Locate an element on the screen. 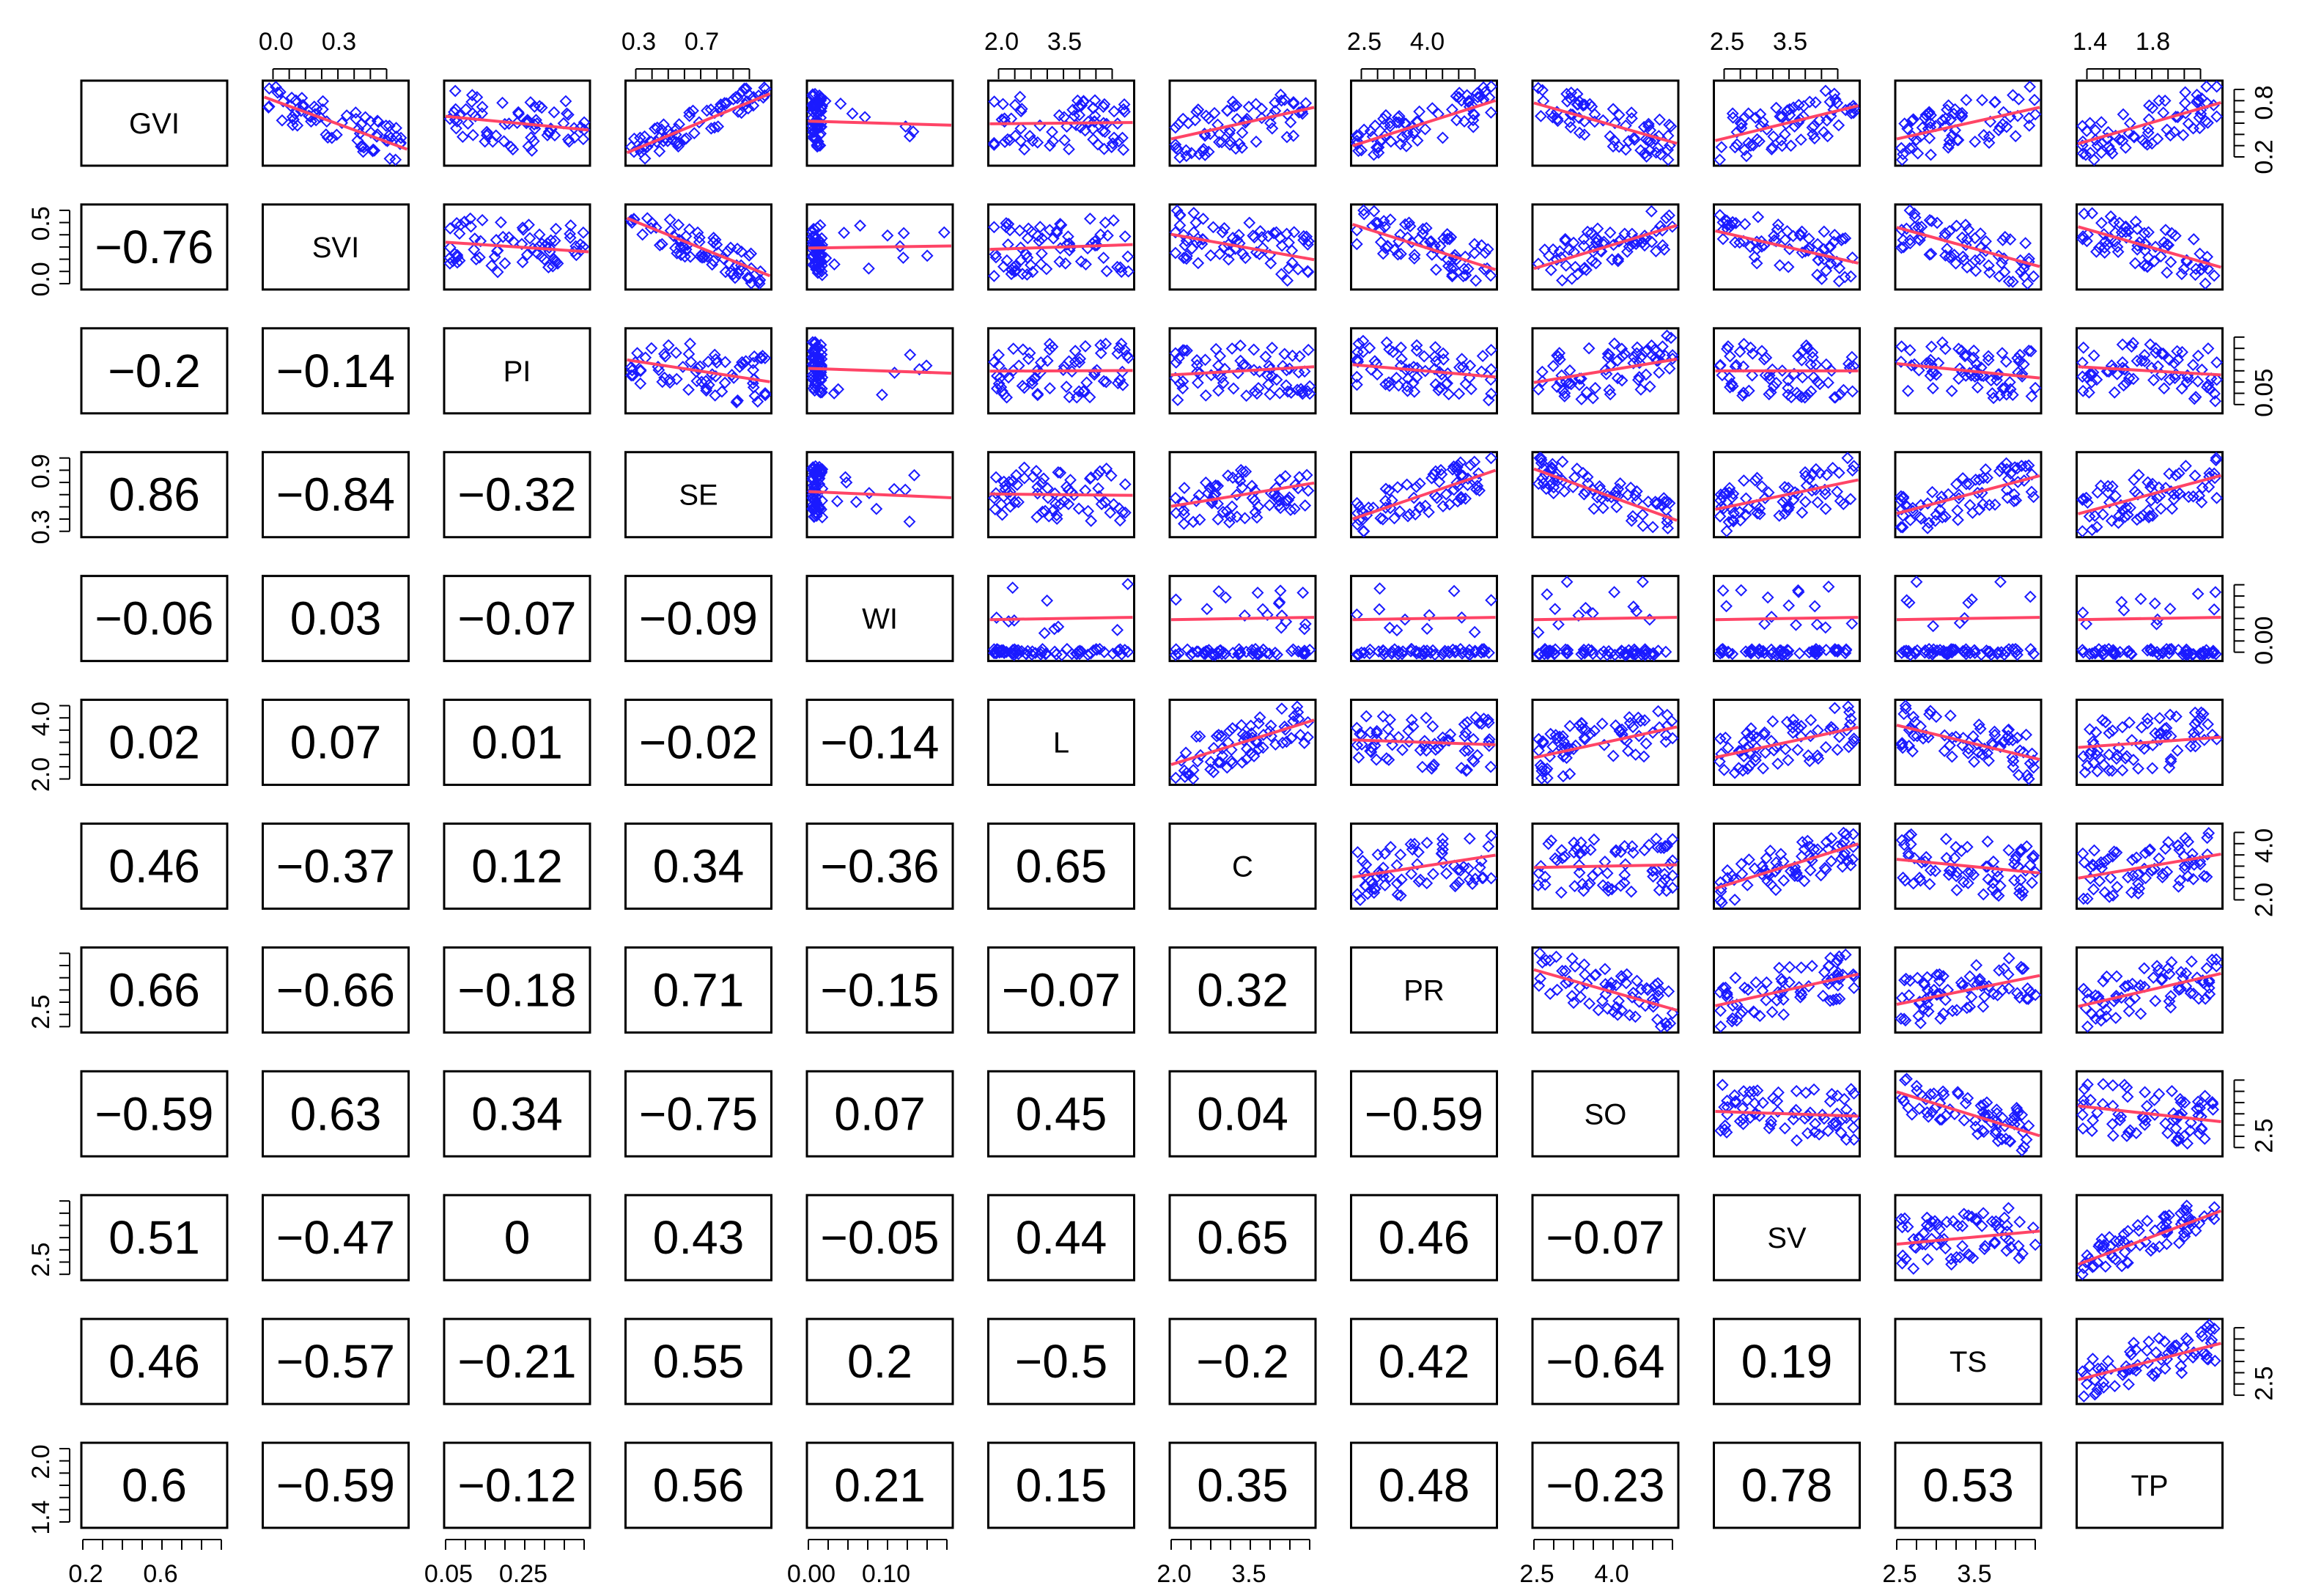 Image resolution: width=2324 pixels, height=1596 pixels. panel-GVI-TS is located at coordinates (1968, 123).